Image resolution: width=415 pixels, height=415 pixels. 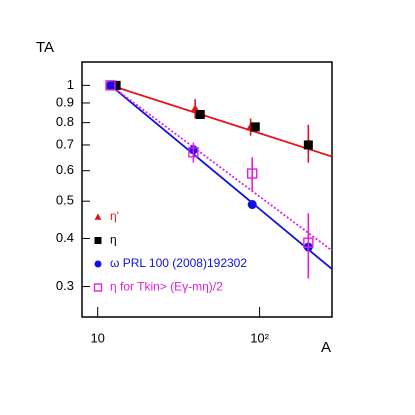 I want to click on x-tick-label: 10², so click(x=259, y=337).